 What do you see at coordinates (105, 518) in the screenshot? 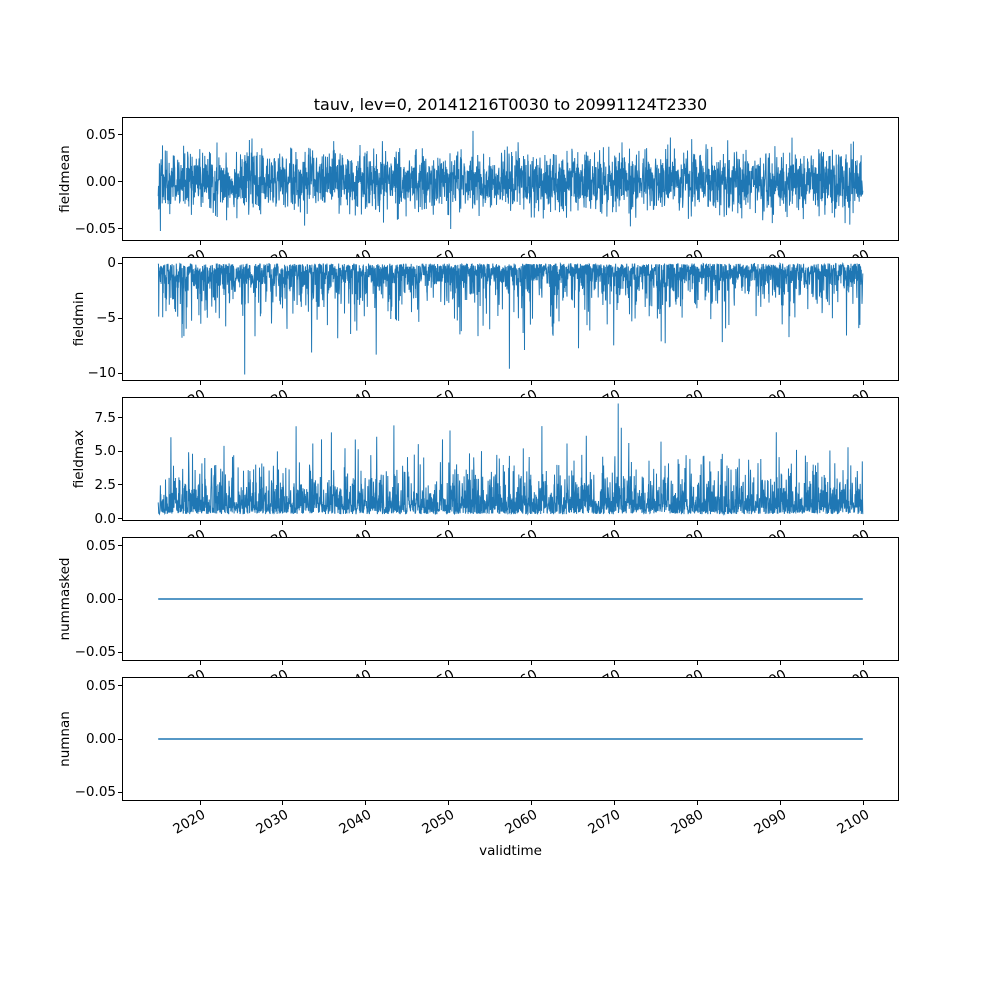
I see `y-tick-label: 0.0` at bounding box center [105, 518].